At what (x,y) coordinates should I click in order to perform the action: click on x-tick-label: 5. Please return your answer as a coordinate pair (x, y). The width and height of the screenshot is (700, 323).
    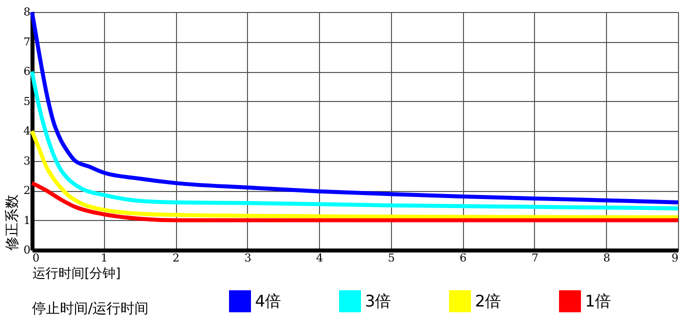
    Looking at the image, I should click on (391, 258).